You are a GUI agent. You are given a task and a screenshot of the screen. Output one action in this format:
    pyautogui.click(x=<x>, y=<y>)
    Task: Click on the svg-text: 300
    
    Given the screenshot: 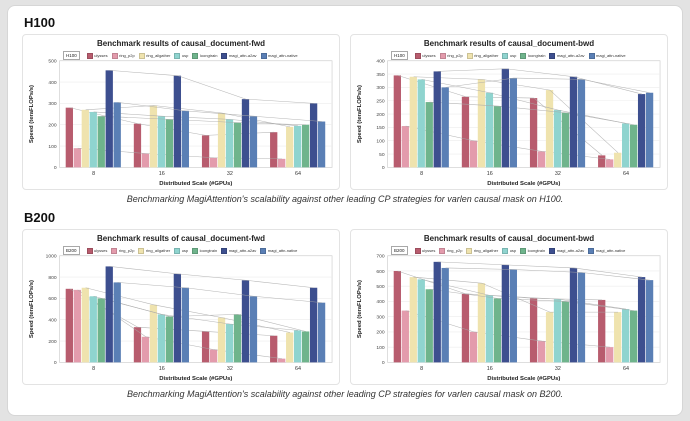 What is the action you would take?
    pyautogui.click(x=380, y=317)
    